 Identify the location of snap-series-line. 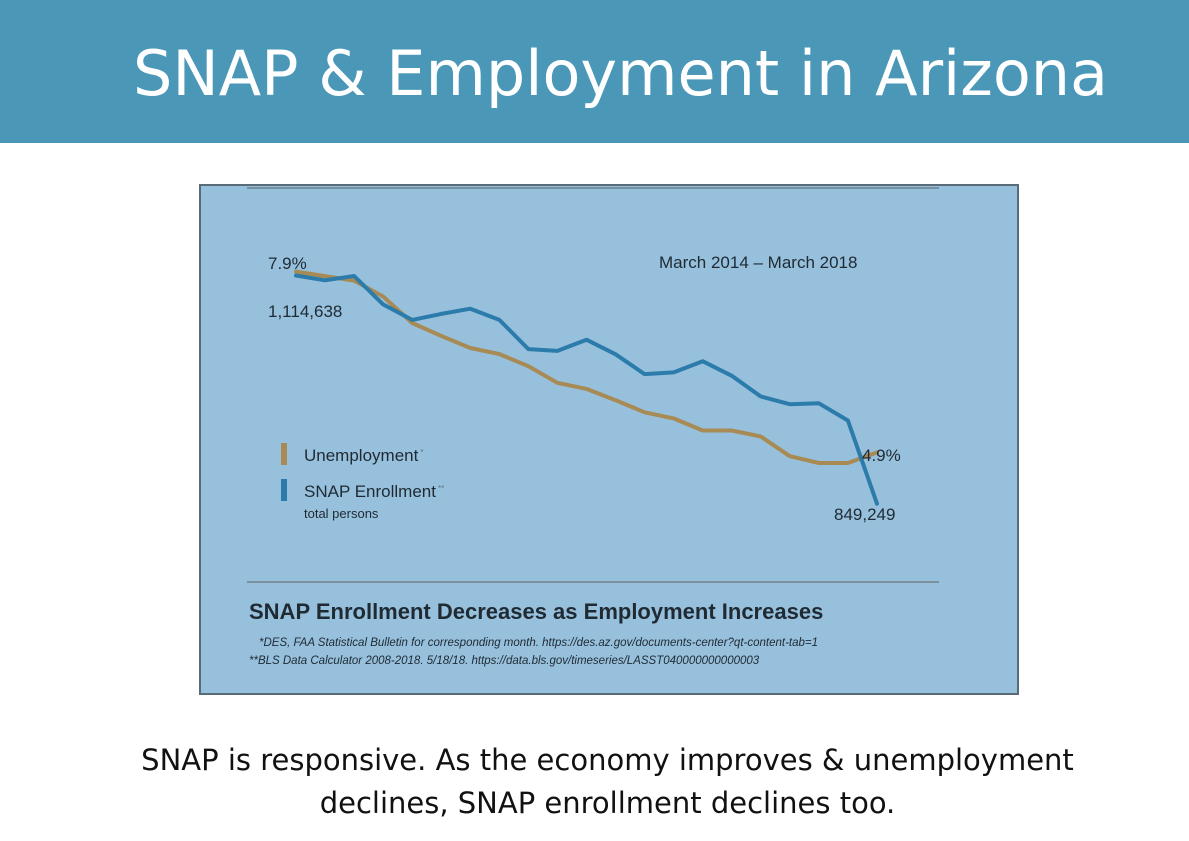
(586, 389).